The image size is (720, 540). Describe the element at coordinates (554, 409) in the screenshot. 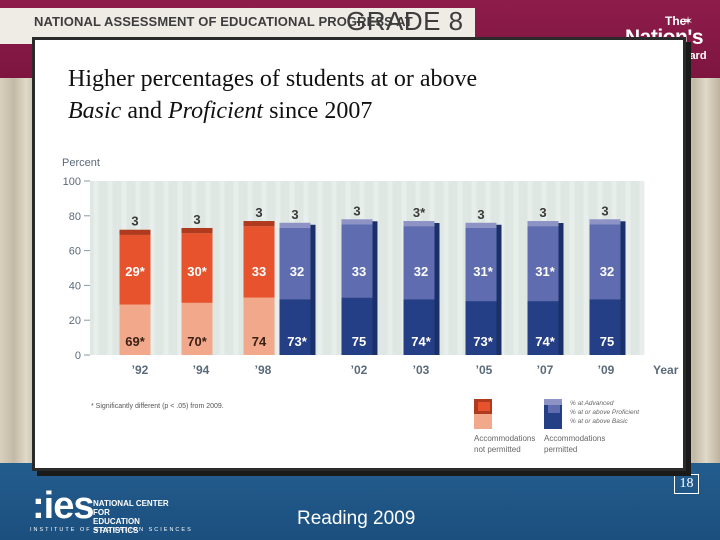

I see `legend-swatch-yes-proficient` at that location.